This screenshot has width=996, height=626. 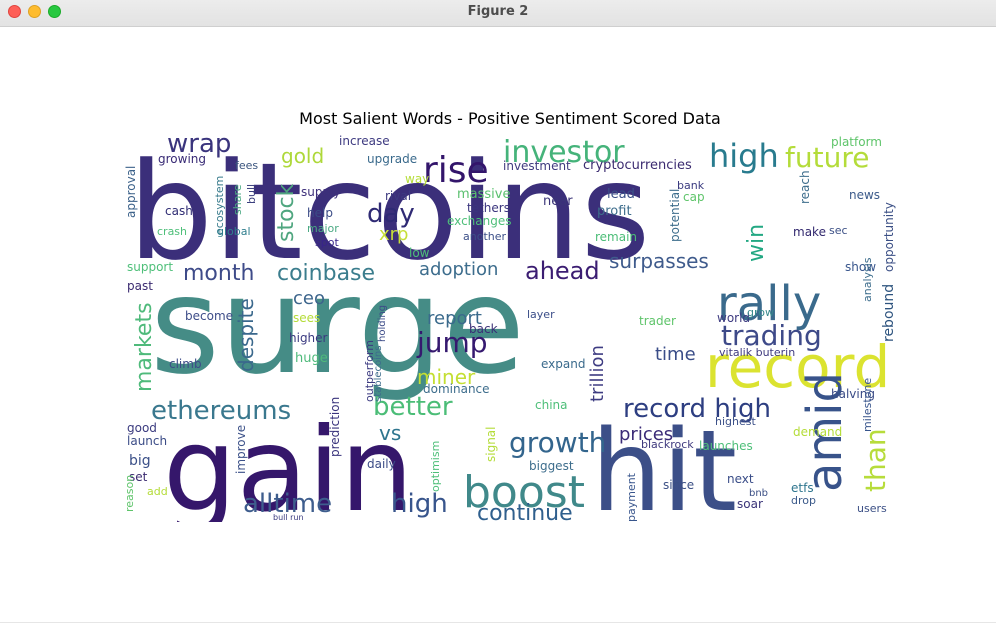 What do you see at coordinates (889, 313) in the screenshot?
I see `word-rebound: rebound` at bounding box center [889, 313].